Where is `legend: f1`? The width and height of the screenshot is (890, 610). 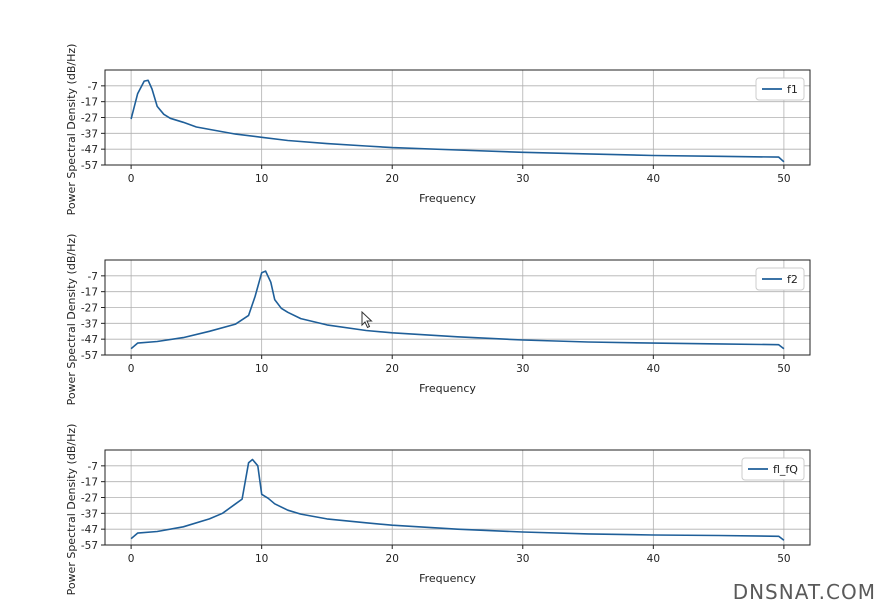 legend: f1 is located at coordinates (780, 89).